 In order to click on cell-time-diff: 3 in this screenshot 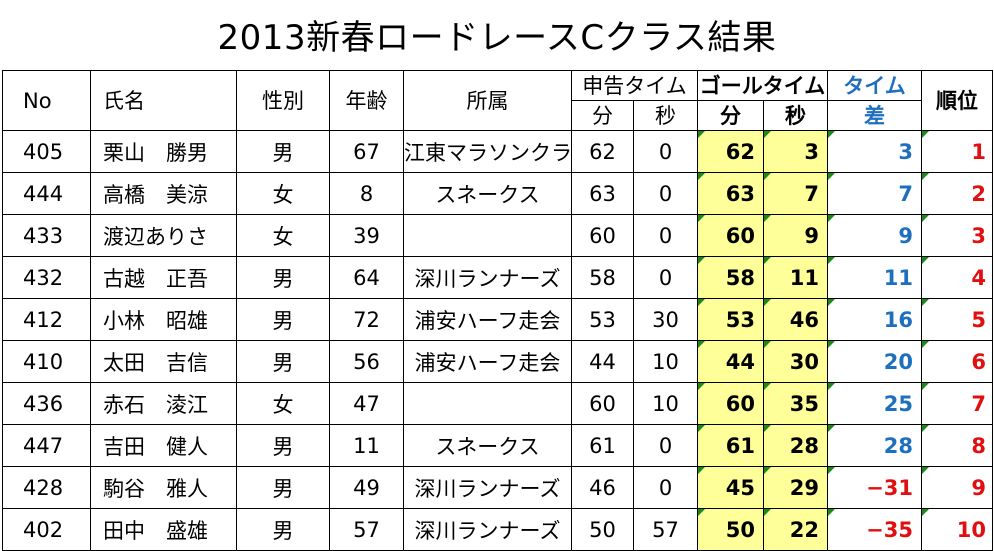, I will do `click(874, 151)`.